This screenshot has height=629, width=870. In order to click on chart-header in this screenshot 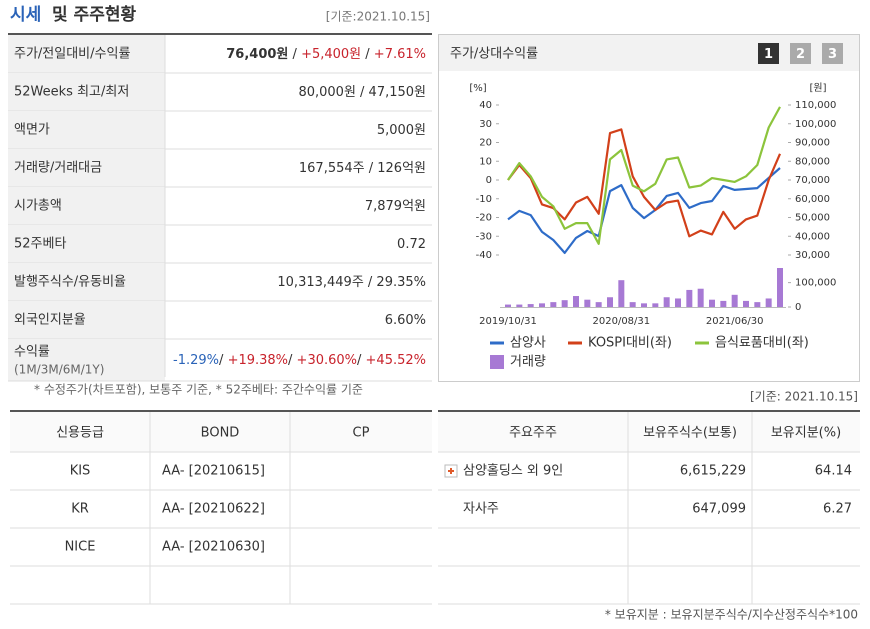, I will do `click(649, 53)`.